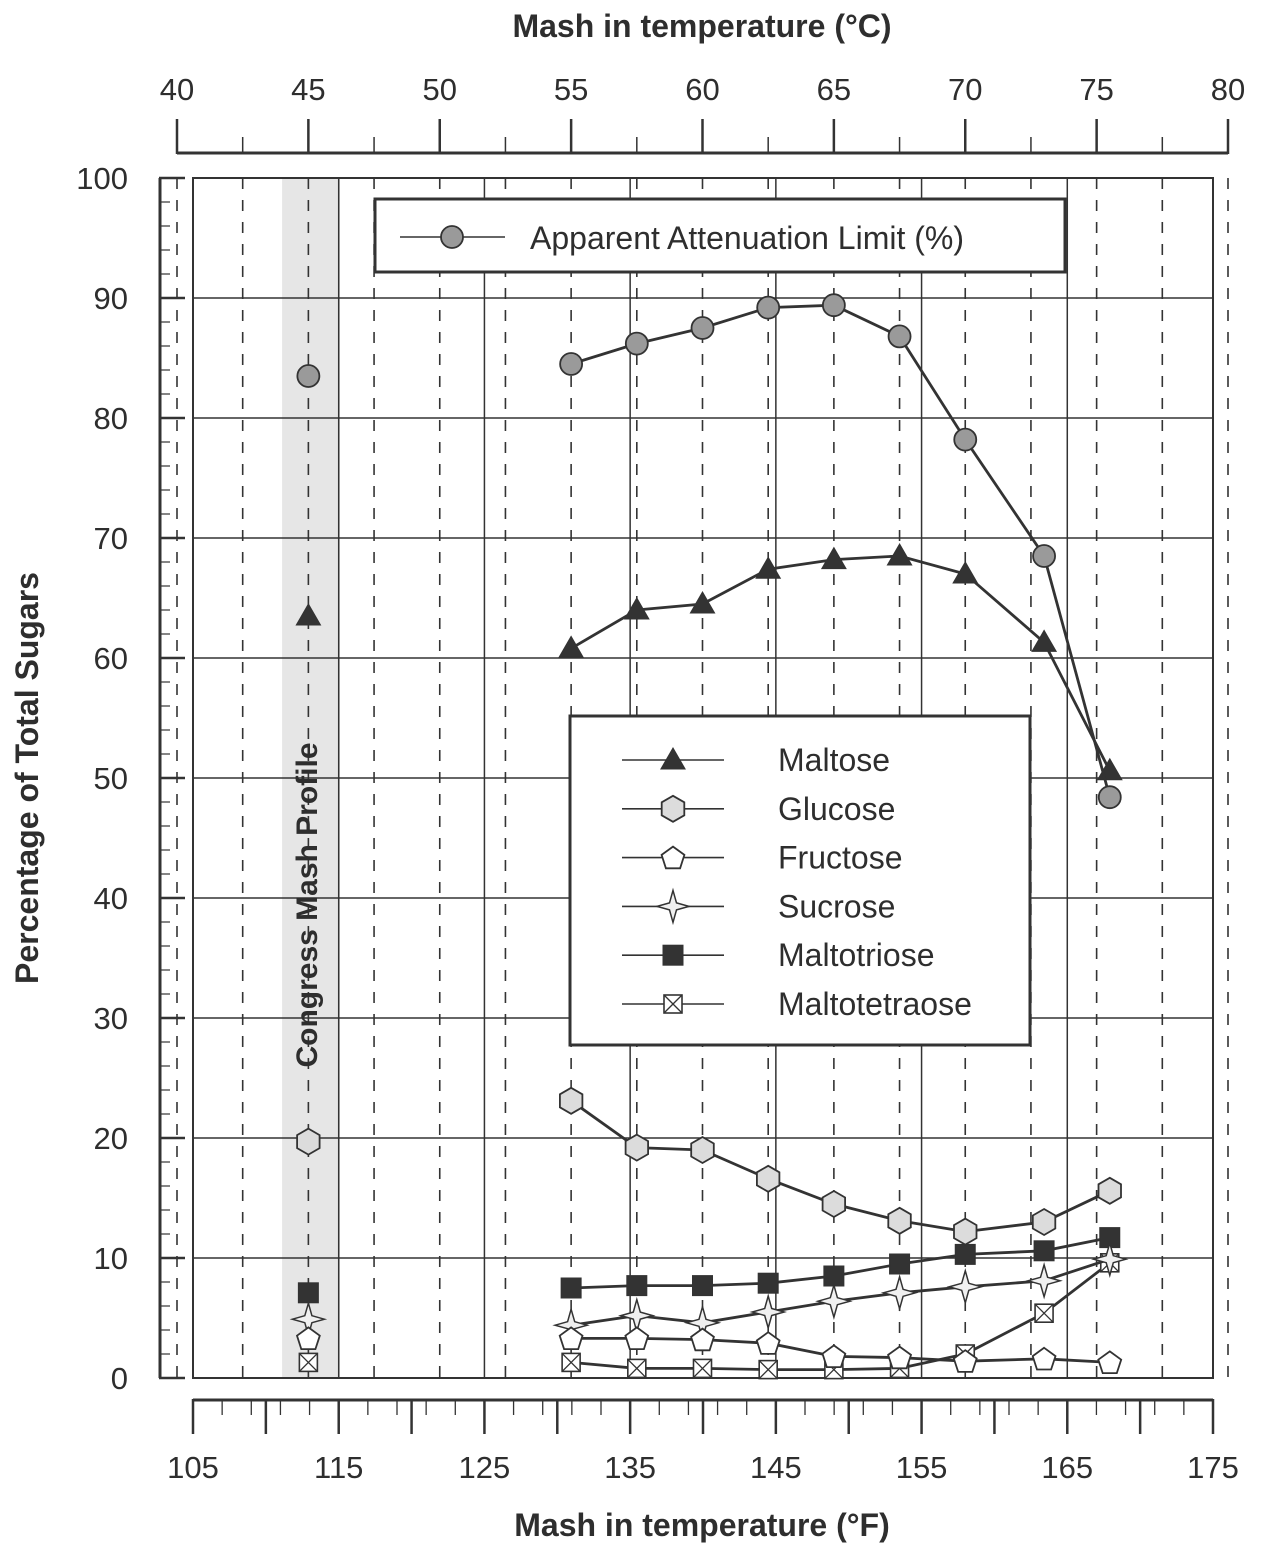 The height and width of the screenshot is (1554, 1271). I want to click on legend-label: Apparent Attenuation Limit (%), so click(747, 238).